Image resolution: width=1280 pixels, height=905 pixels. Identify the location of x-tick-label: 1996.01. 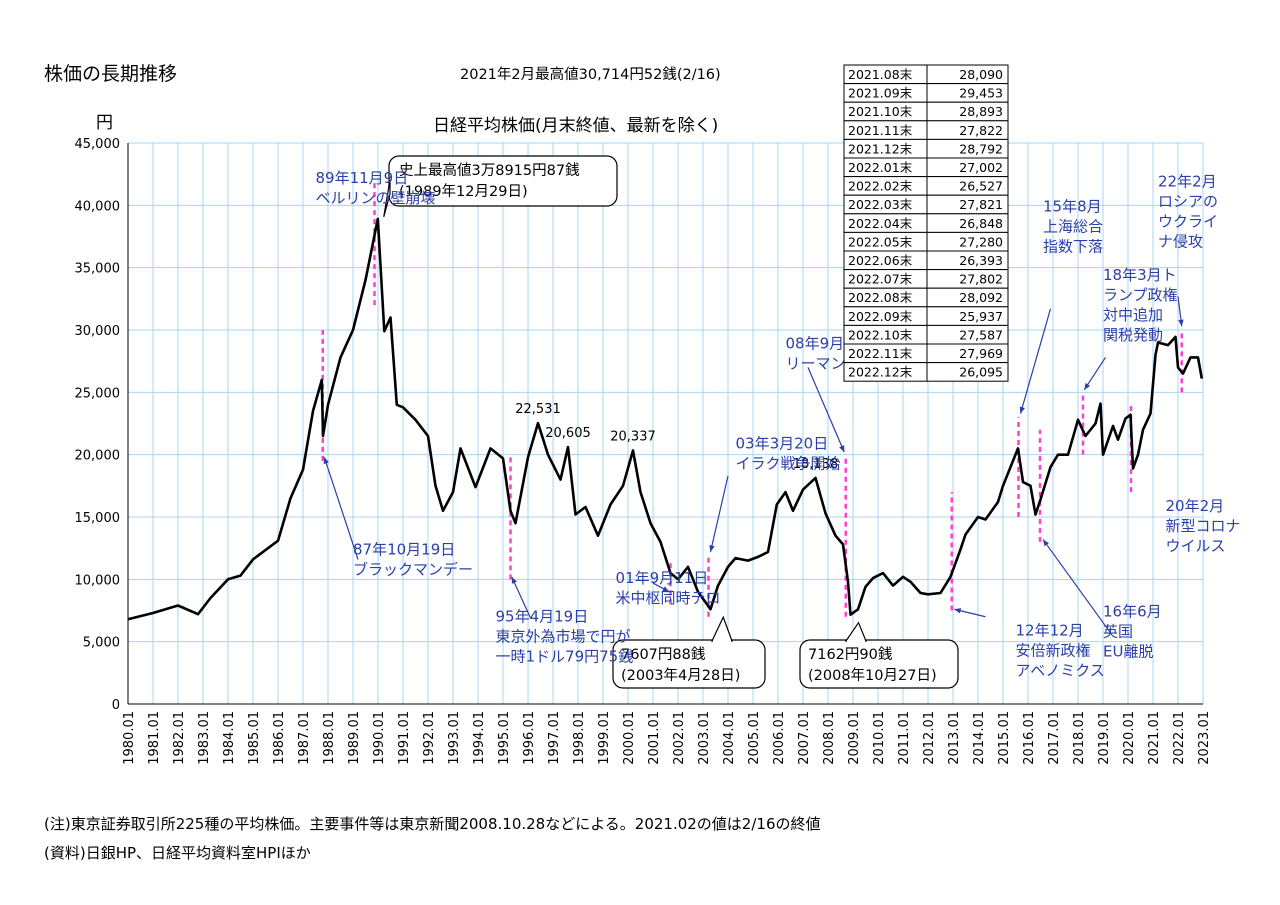
(529, 738).